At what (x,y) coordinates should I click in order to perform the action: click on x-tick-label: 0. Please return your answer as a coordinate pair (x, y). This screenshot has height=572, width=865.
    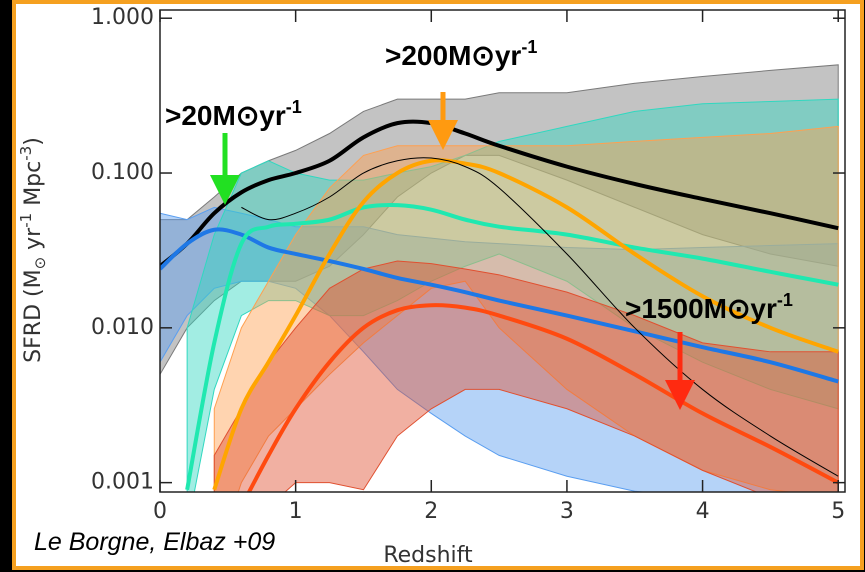
    Looking at the image, I should click on (160, 511).